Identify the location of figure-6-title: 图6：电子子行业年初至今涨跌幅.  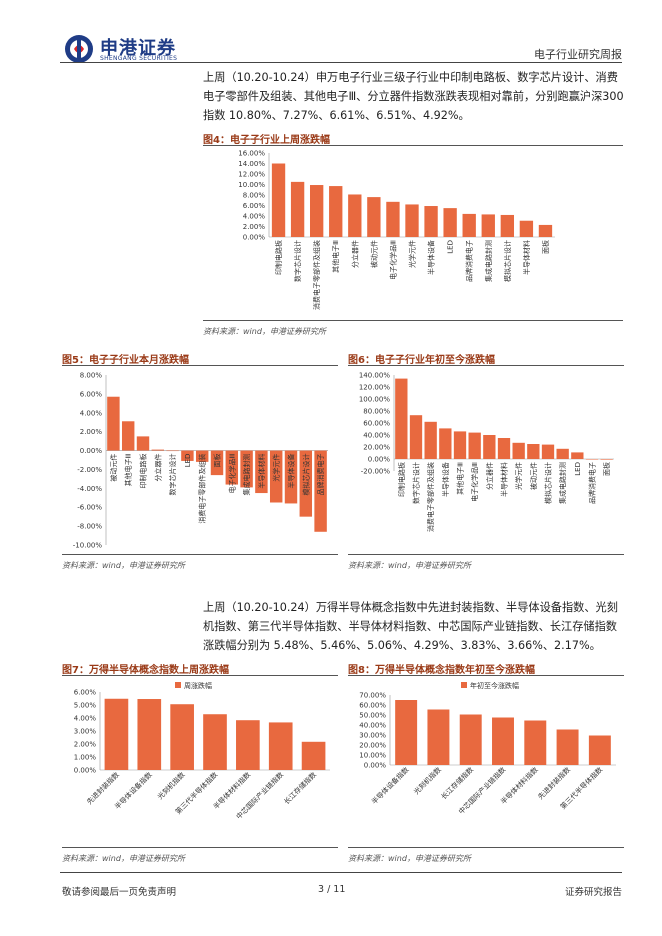
(421, 360).